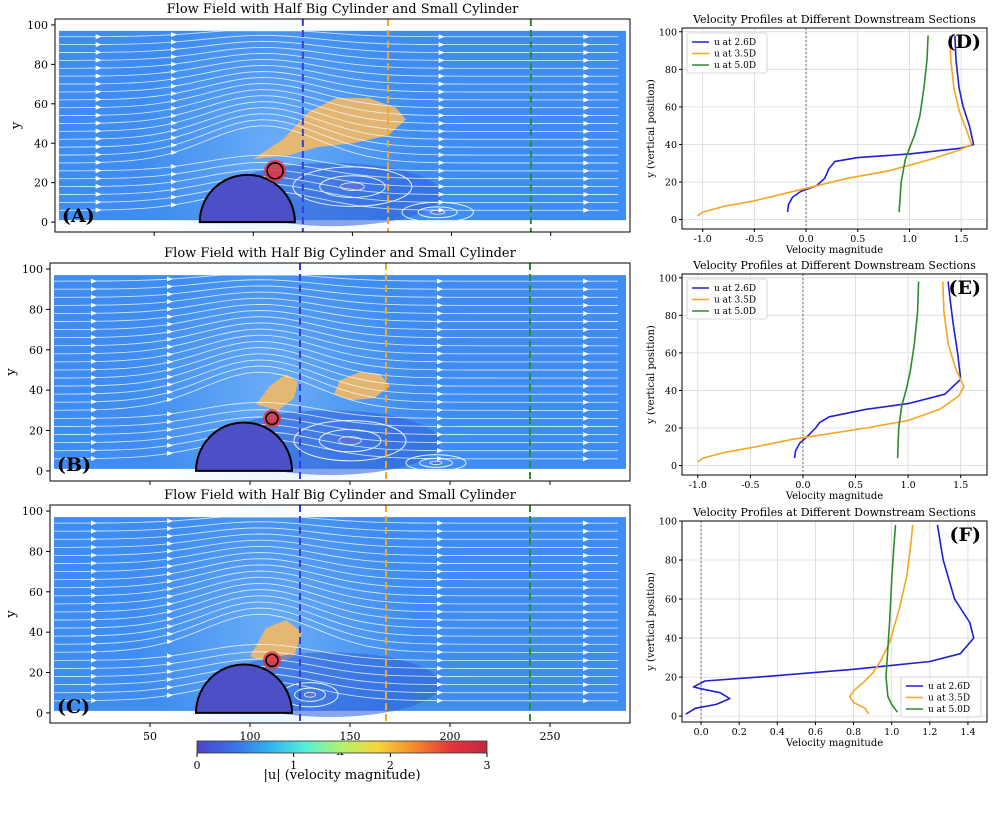 The height and width of the screenshot is (817, 997). Describe the element at coordinates (342, 747) in the screenshot. I see `colorbar-bar` at that location.